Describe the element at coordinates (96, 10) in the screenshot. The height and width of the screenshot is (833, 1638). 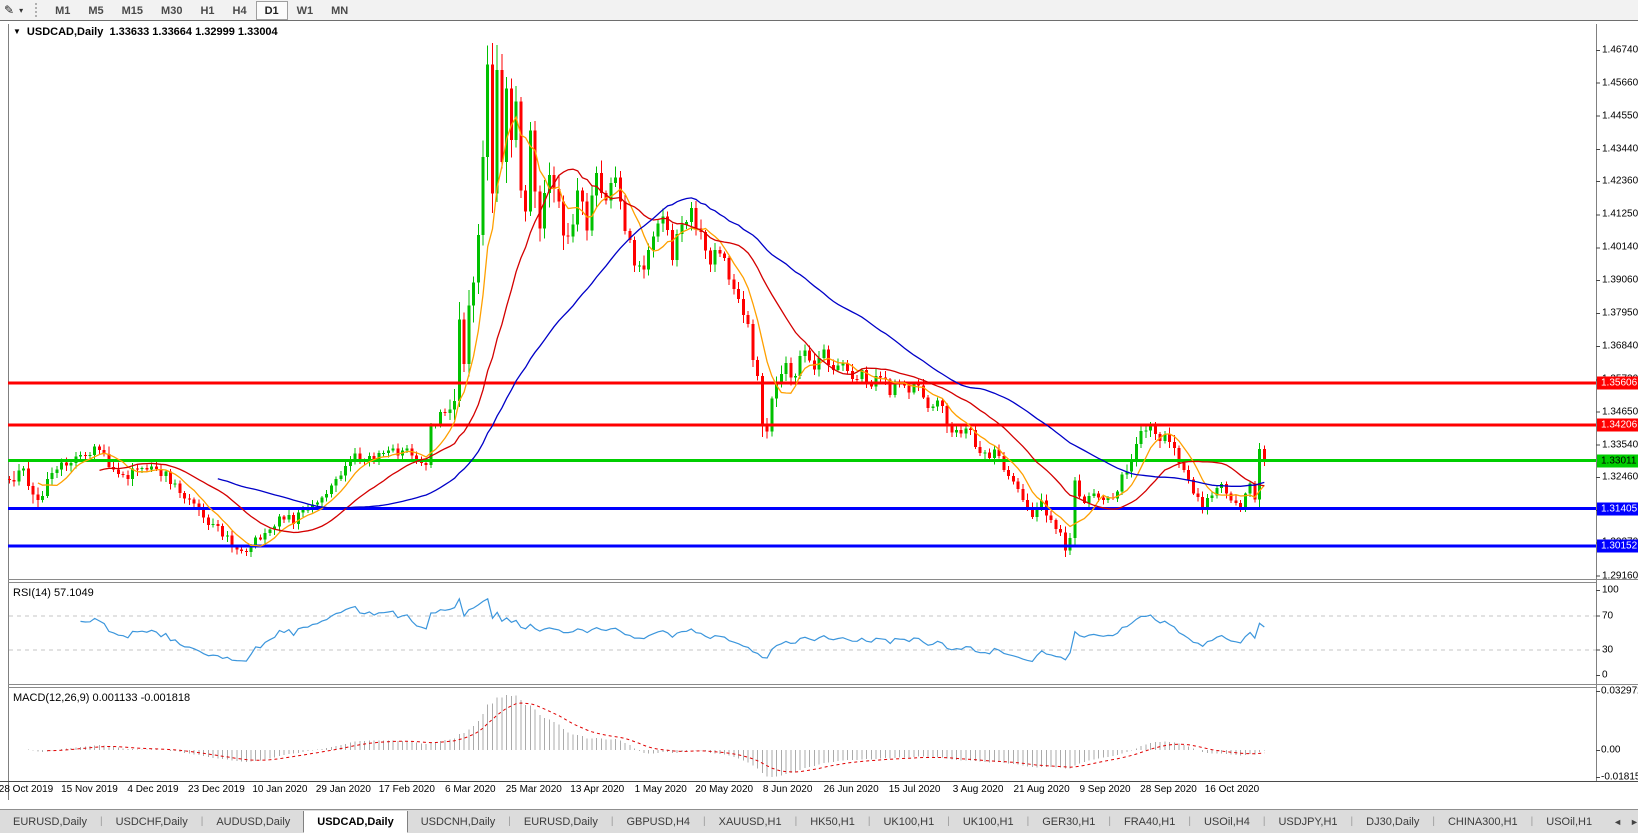
I see `timeframe-button-m5: M5` at that location.